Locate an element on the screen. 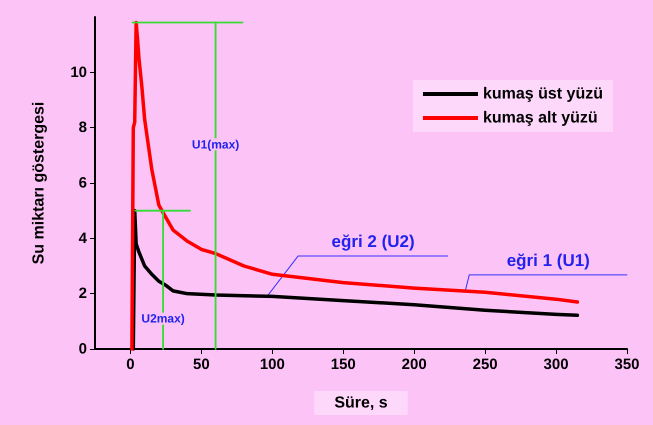 This screenshot has height=425, width=653. x-axis-title: Süre, s is located at coordinates (361, 403).